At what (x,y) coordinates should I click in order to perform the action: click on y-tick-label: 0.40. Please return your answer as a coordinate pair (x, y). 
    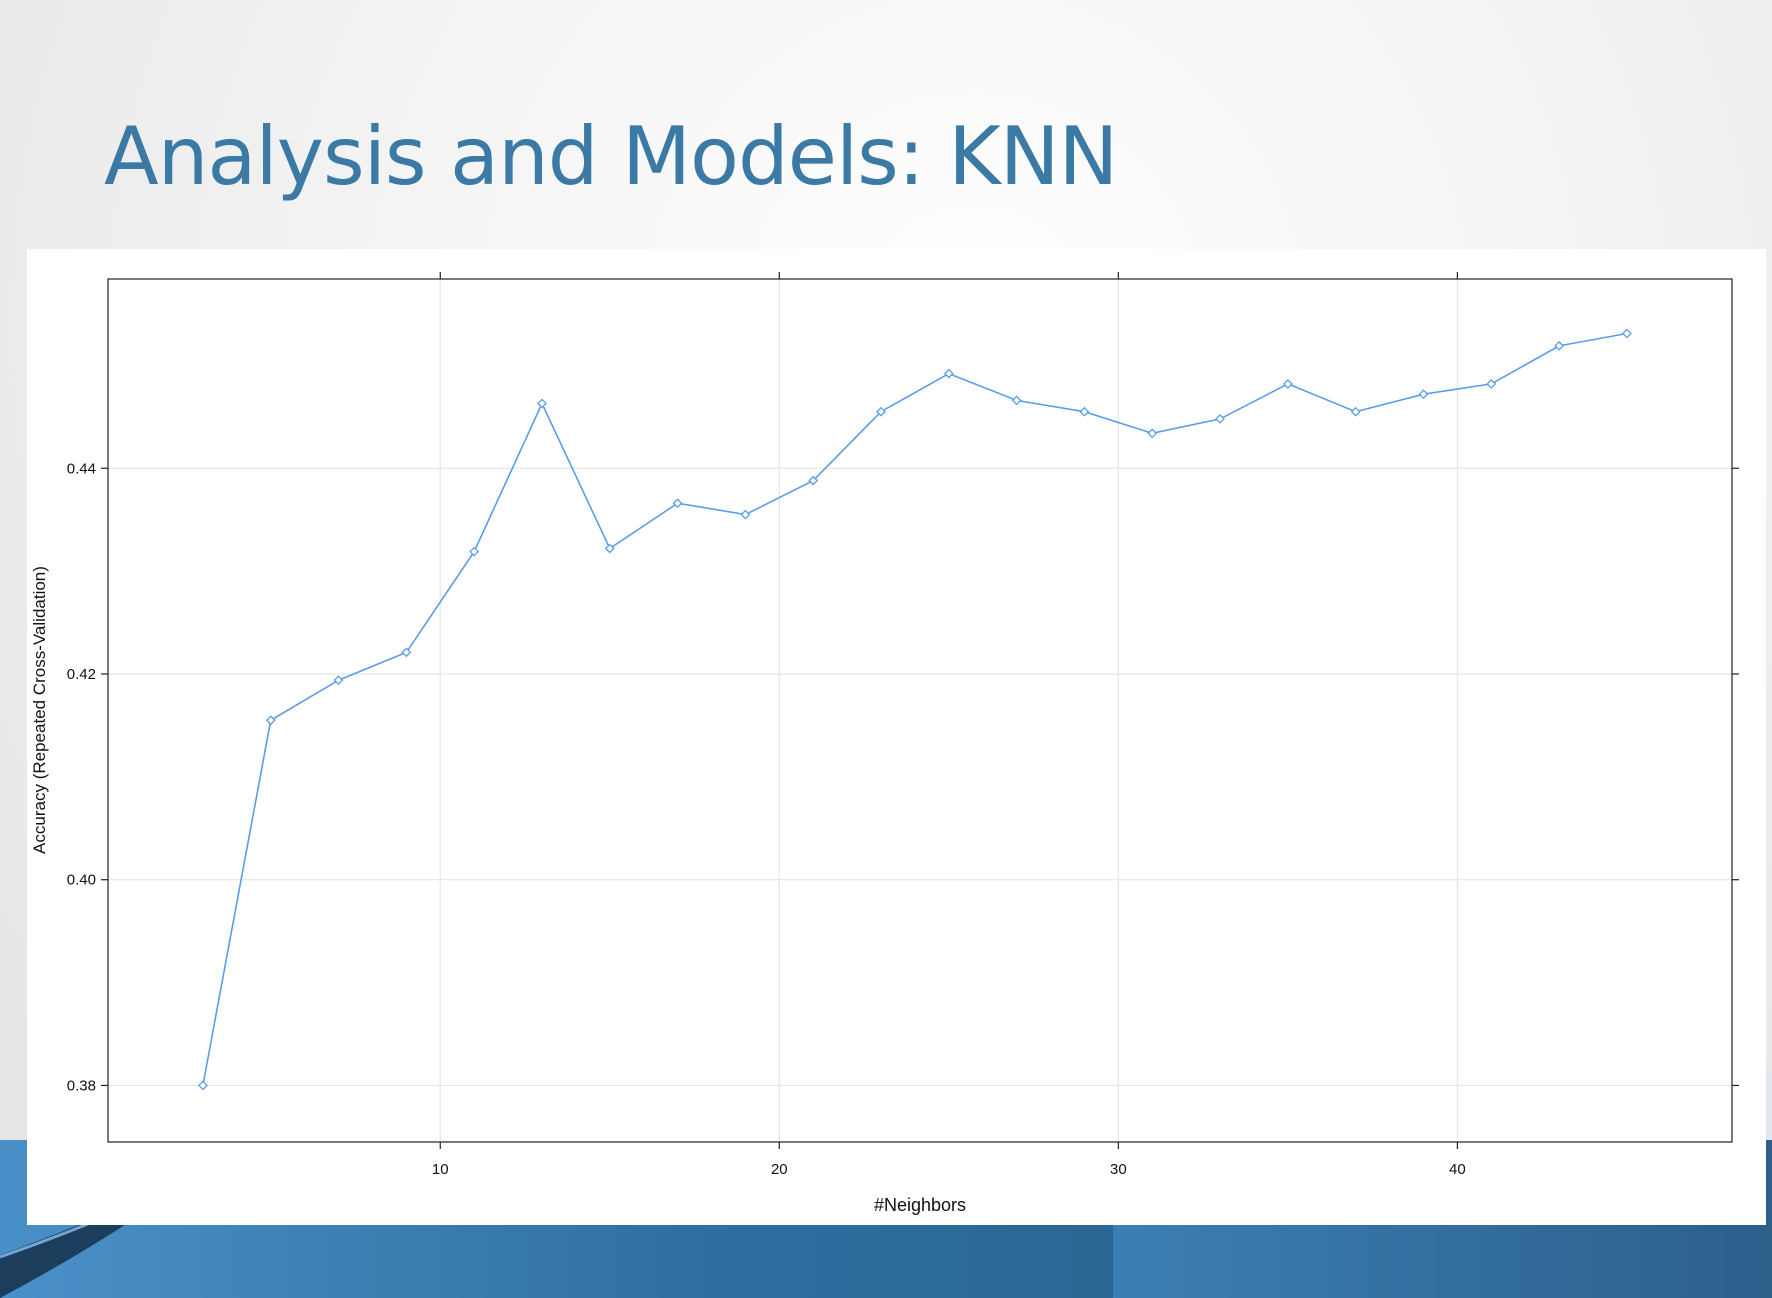
    Looking at the image, I should click on (81, 880).